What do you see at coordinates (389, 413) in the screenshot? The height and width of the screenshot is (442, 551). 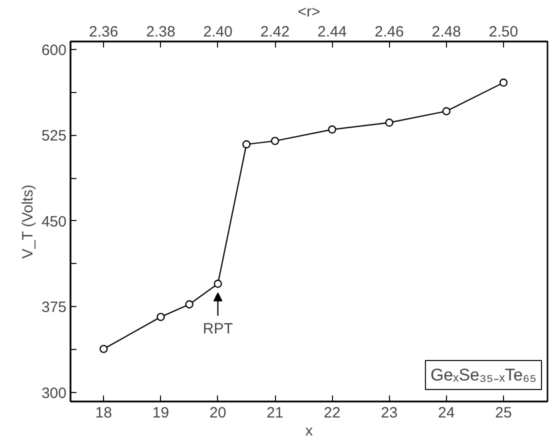 I see `x-tick-label: 23` at bounding box center [389, 413].